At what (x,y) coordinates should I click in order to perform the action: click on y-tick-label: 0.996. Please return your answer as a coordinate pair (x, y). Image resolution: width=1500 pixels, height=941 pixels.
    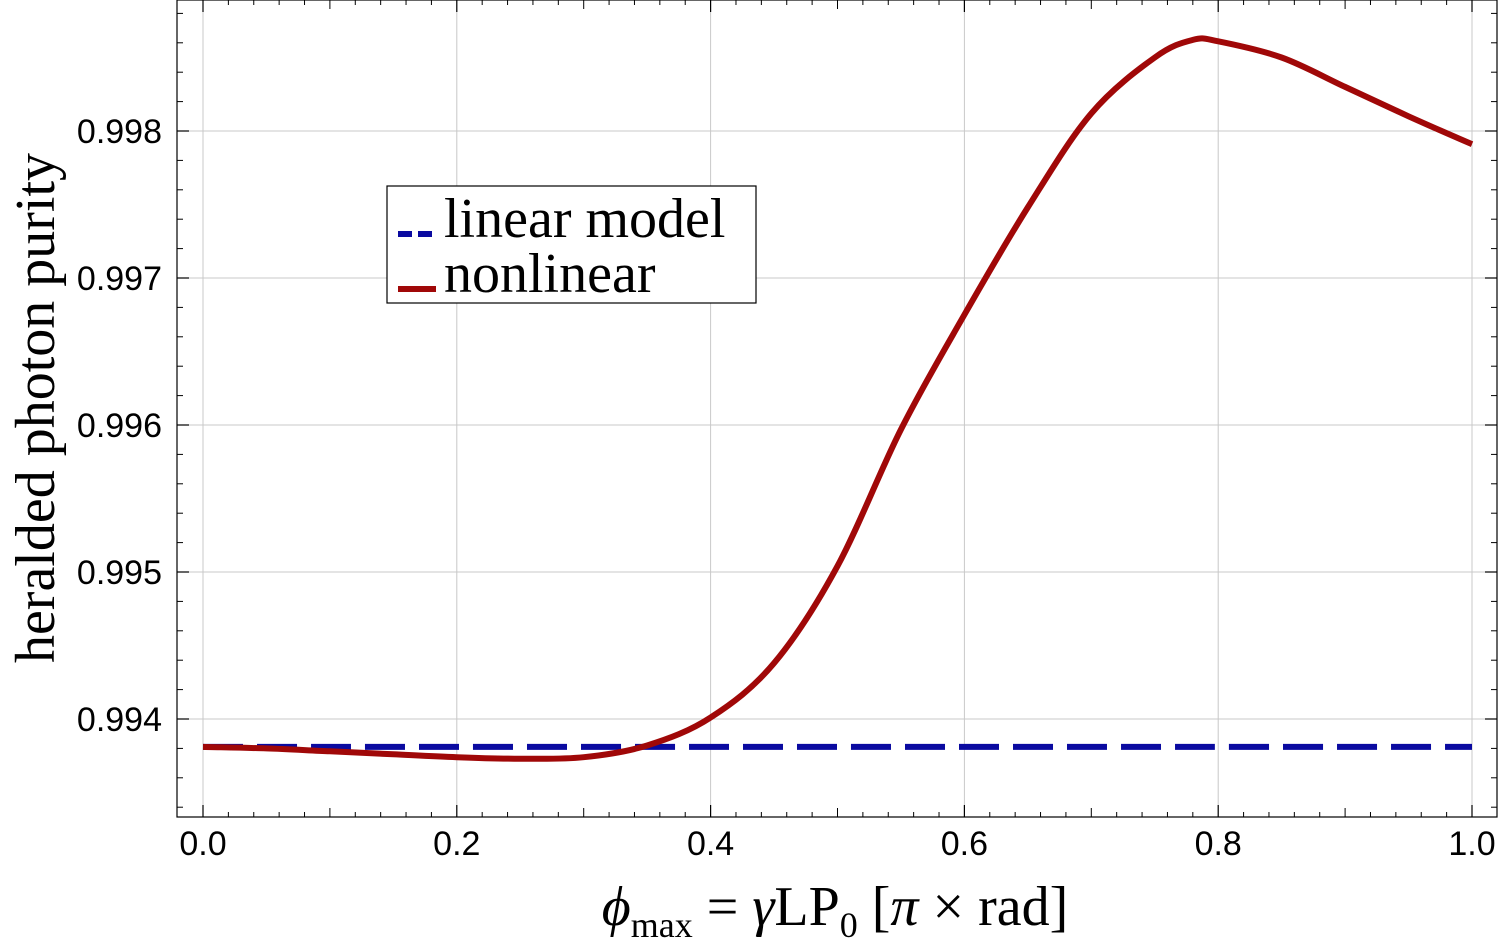
    Looking at the image, I should click on (119, 426).